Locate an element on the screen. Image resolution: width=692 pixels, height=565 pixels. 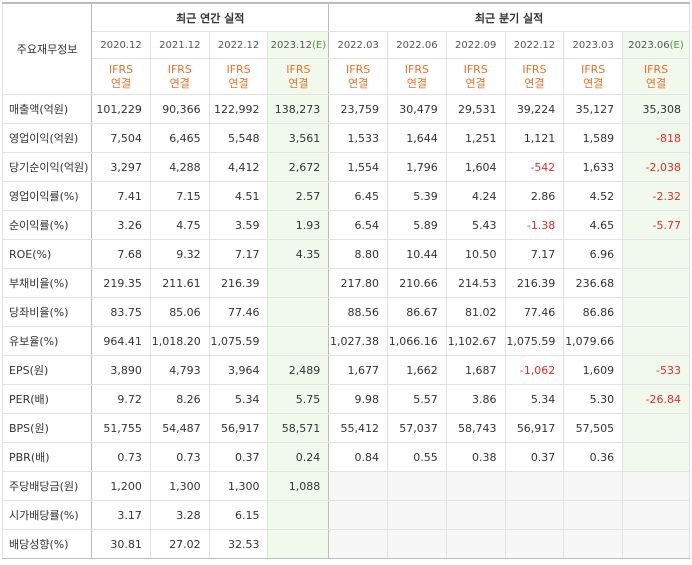
period-date: 2022.12 is located at coordinates (238, 45).